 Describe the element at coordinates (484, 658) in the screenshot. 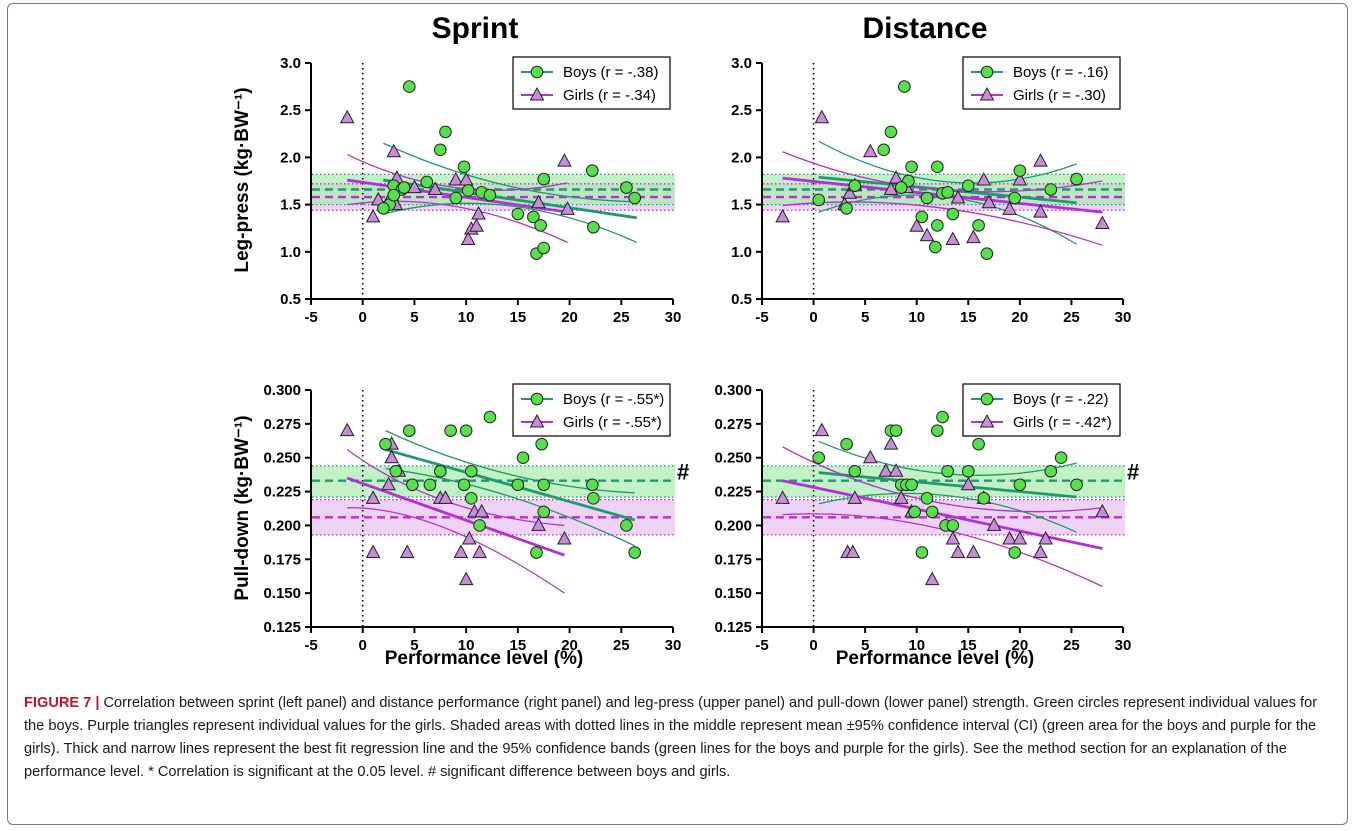

I see `x-axis-title-left: Performance level (%)` at that location.